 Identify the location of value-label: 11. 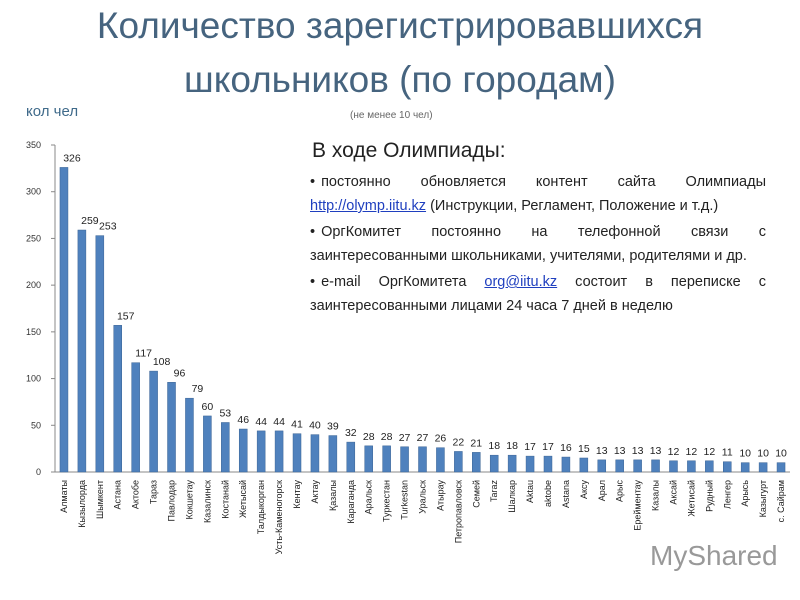
(727, 453).